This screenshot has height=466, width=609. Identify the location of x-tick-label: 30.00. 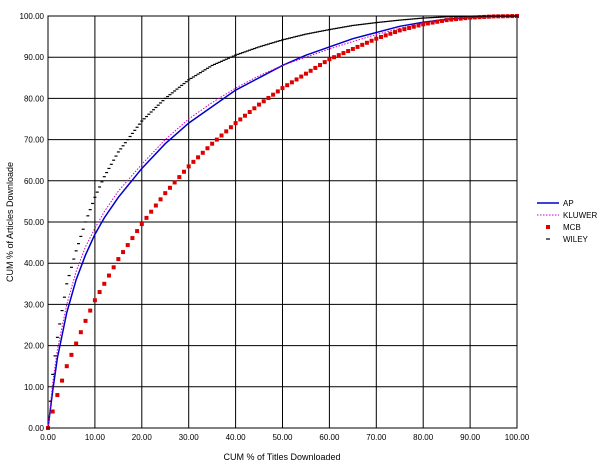
(189, 437).